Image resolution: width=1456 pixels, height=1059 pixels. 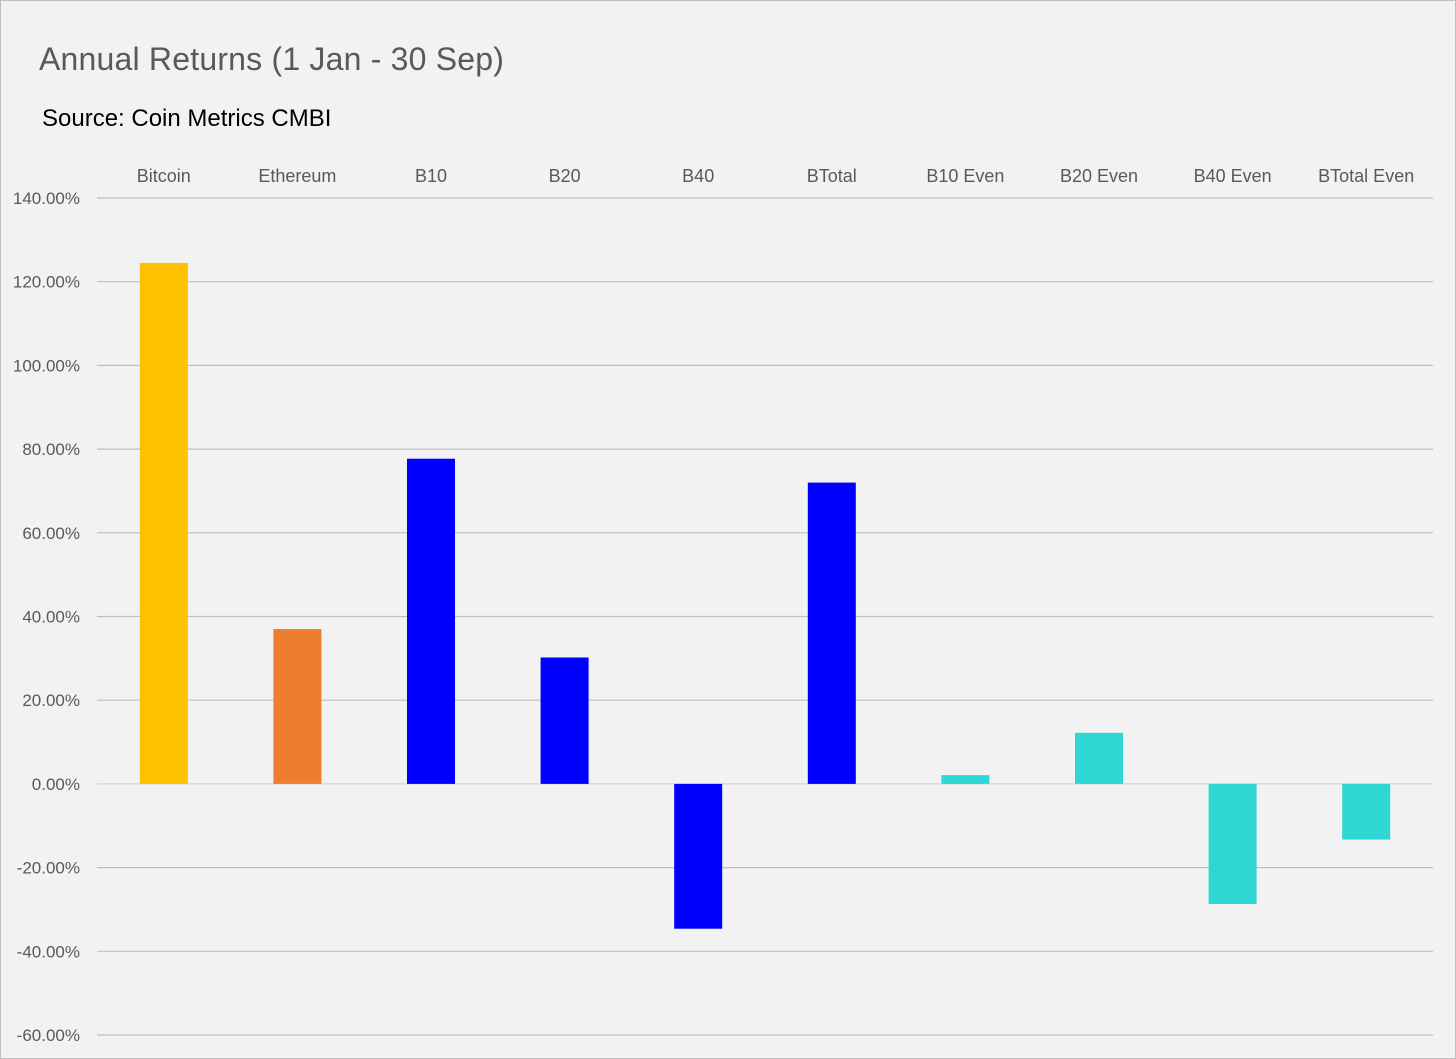 I want to click on category-label: B20 Even, so click(x=1099, y=176).